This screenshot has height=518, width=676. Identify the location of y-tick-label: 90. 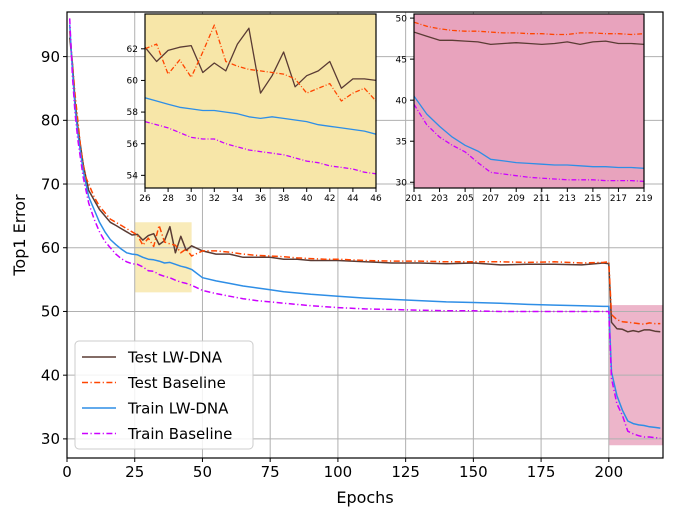
(50, 57).